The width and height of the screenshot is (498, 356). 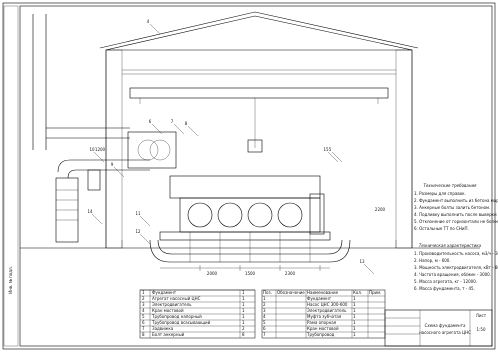 I want to click on note: 6. Остальные ТТ по СНиП., so click(x=441, y=228).